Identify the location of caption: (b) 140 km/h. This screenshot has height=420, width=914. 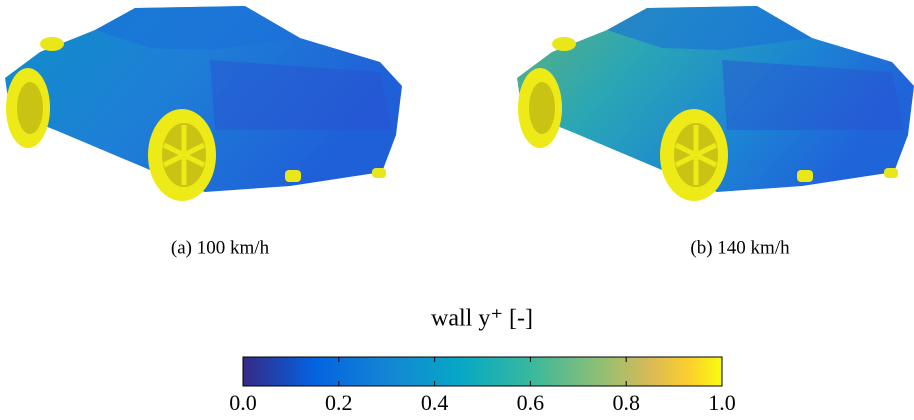
(740, 247).